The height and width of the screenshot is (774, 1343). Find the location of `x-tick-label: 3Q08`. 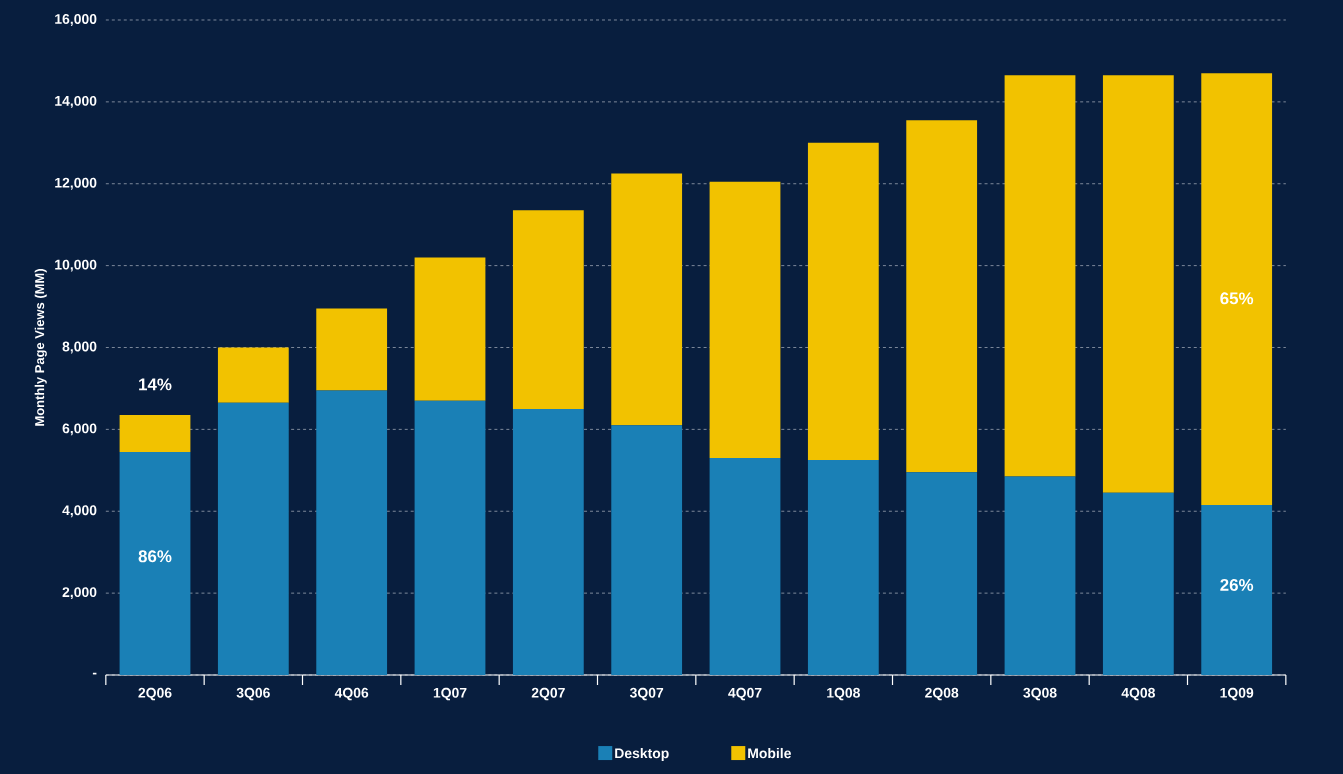

x-tick-label: 3Q08 is located at coordinates (1040, 694).